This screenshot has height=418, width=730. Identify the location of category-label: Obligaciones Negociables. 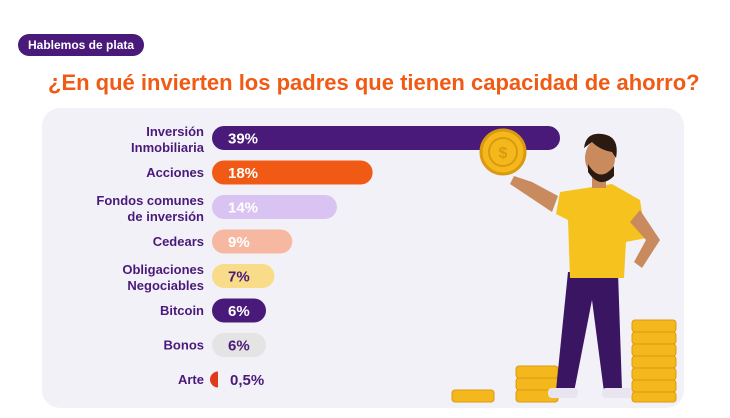
(163, 277).